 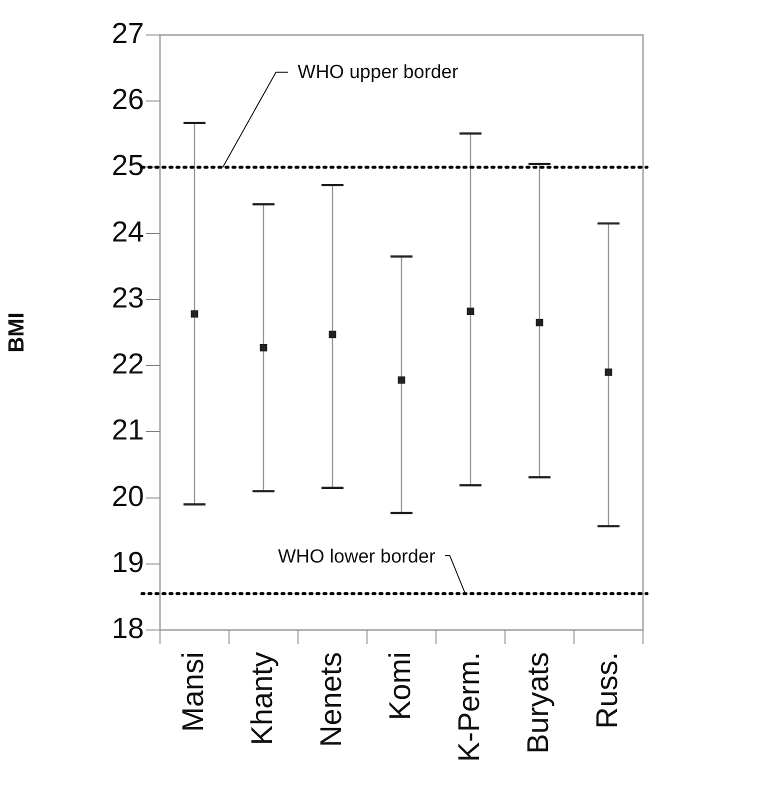 What do you see at coordinates (262, 699) in the screenshot?
I see `x-tick-label: Khanty` at bounding box center [262, 699].